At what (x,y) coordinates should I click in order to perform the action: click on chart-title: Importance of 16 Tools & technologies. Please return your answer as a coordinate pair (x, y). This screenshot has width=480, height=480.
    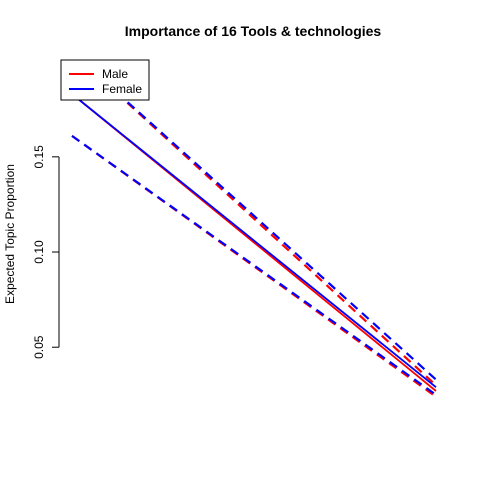
    Looking at the image, I should click on (253, 31).